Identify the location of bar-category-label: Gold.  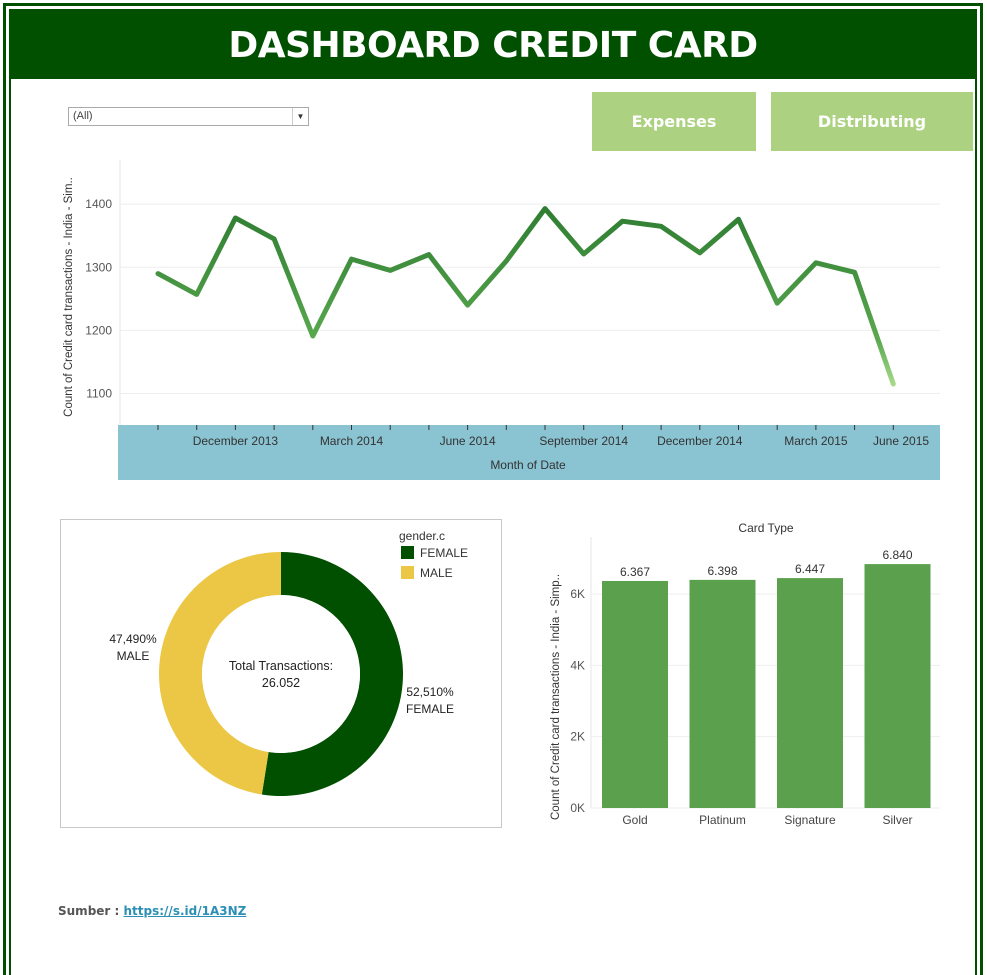
(634, 820).